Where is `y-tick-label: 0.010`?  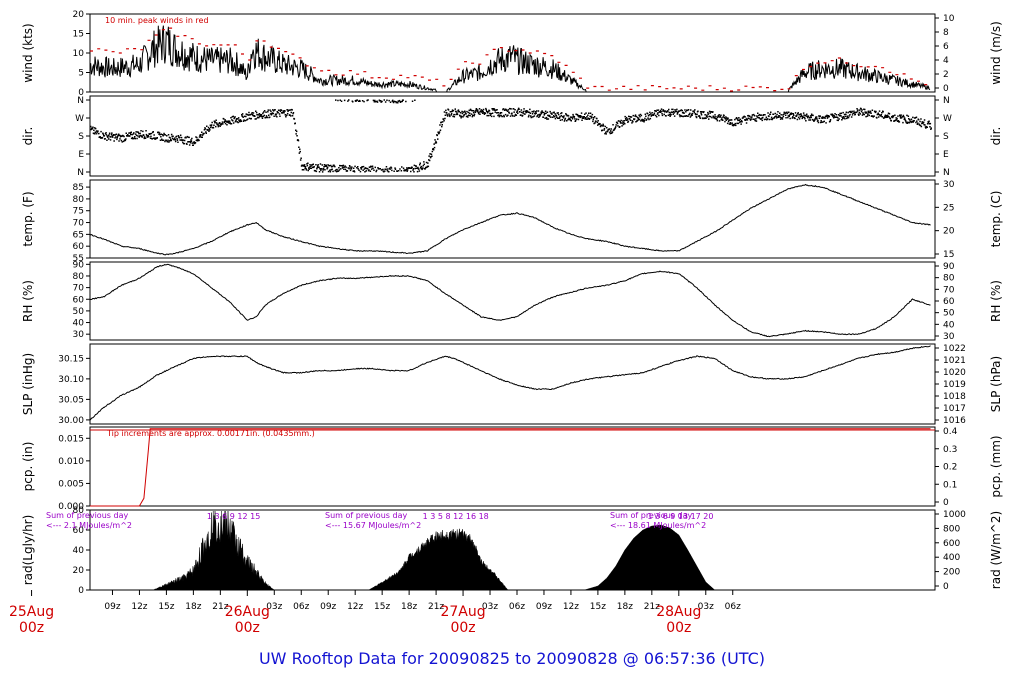 y-tick-label: 0.010 is located at coordinates (71, 462).